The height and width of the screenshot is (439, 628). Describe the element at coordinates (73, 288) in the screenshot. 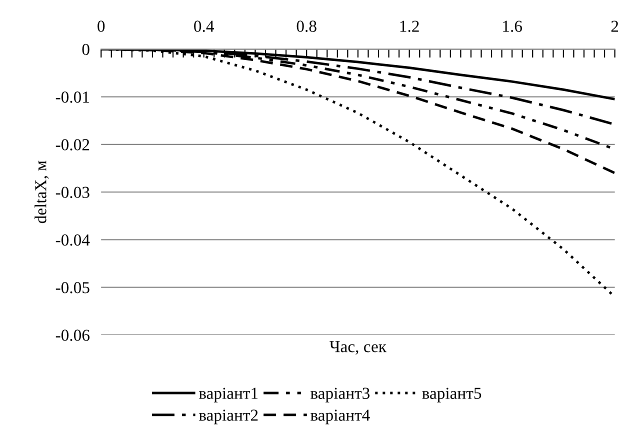

I see `y-tick-label: -0.05` at that location.